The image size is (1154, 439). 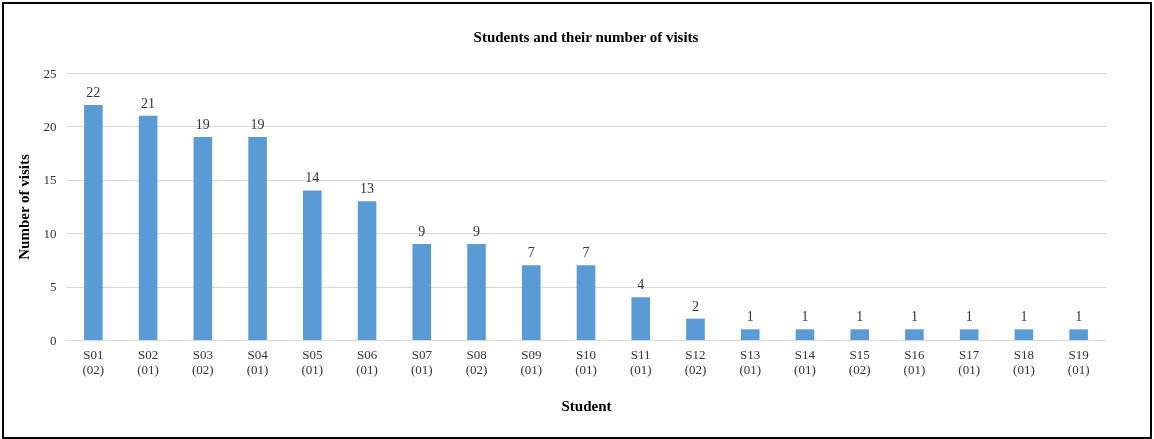 I want to click on x-tick-label: S18 (01), so click(x=1024, y=361).